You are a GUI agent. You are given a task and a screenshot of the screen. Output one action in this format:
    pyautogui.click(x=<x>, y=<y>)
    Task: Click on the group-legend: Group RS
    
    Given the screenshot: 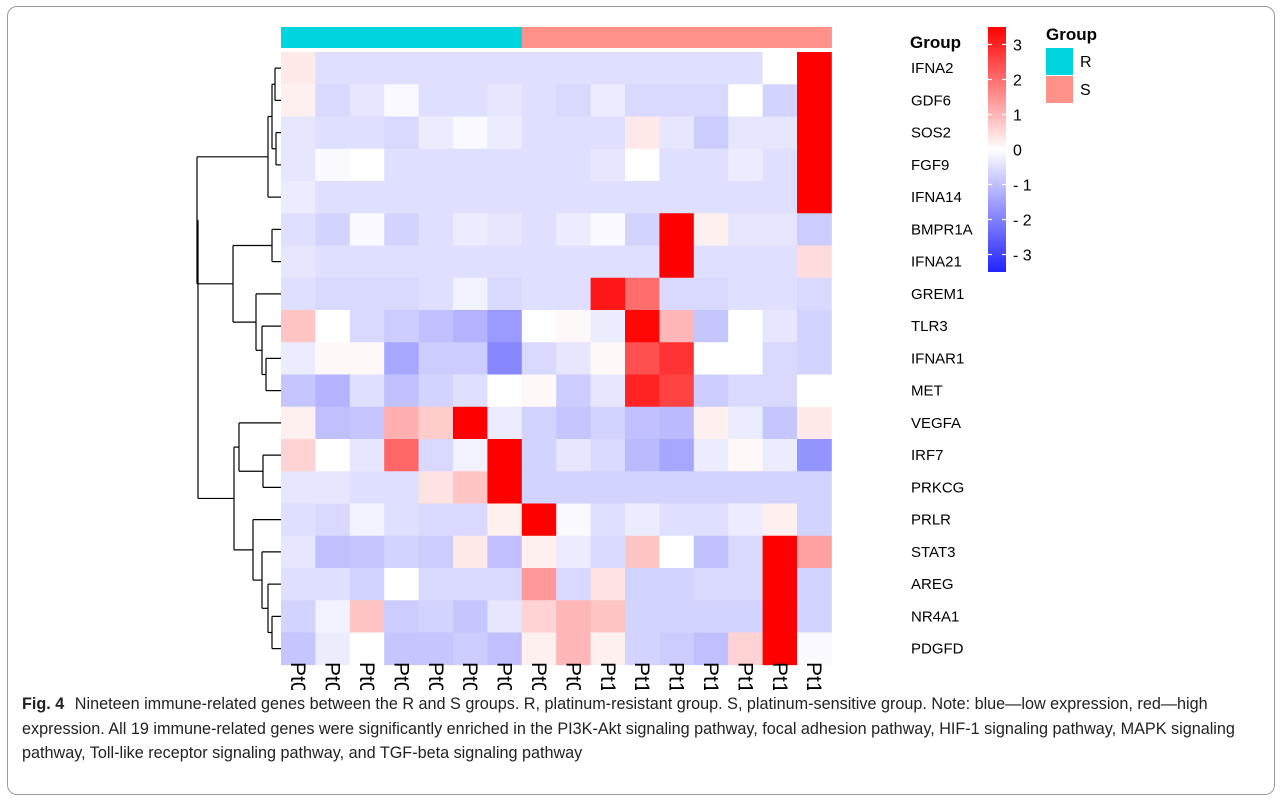 What is the action you would take?
    pyautogui.click(x=1071, y=64)
    